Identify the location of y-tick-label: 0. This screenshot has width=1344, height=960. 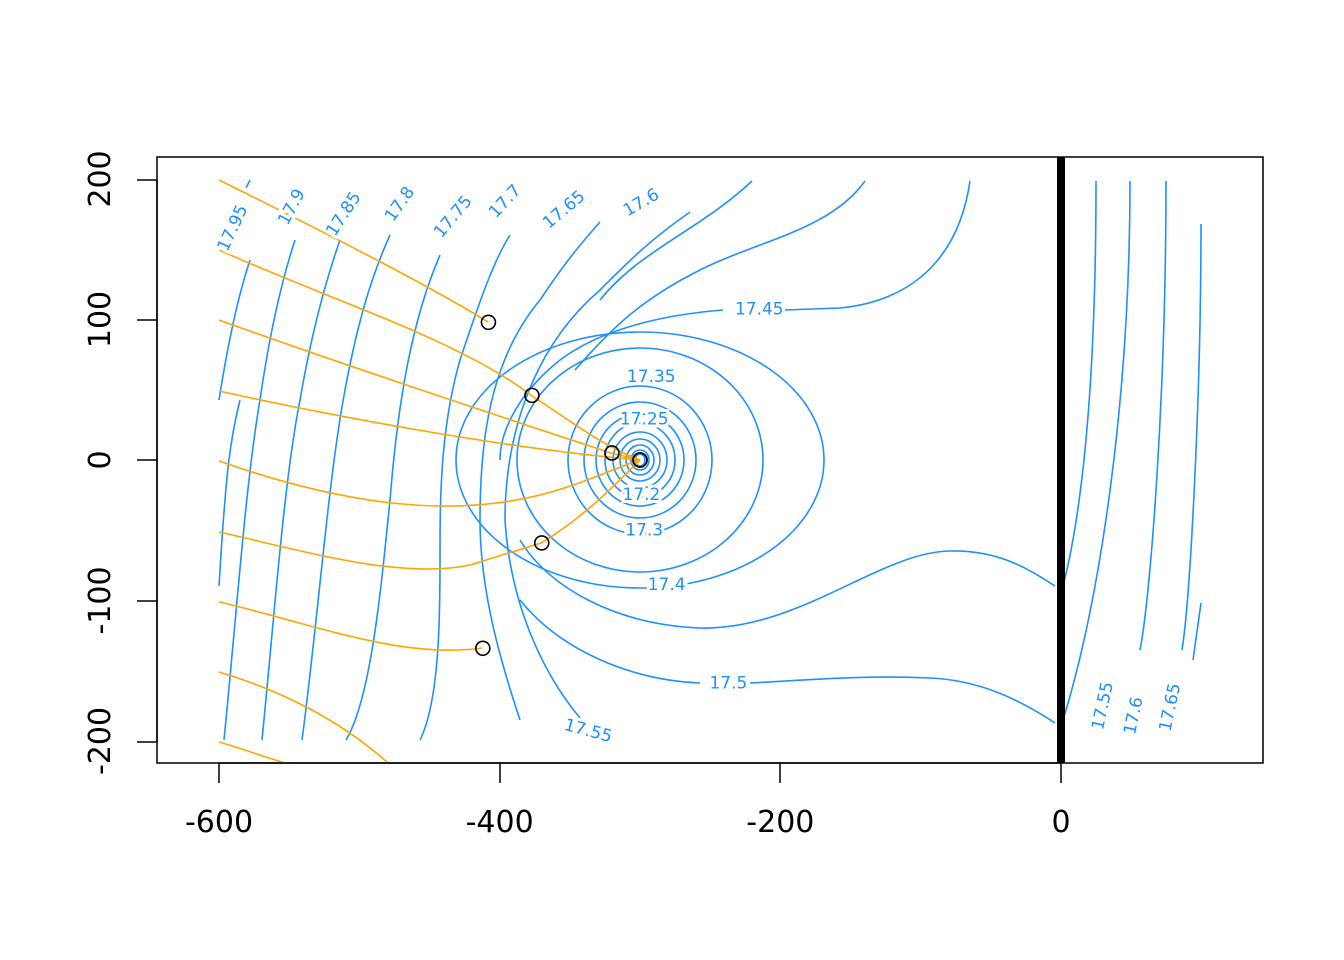
(100, 459).